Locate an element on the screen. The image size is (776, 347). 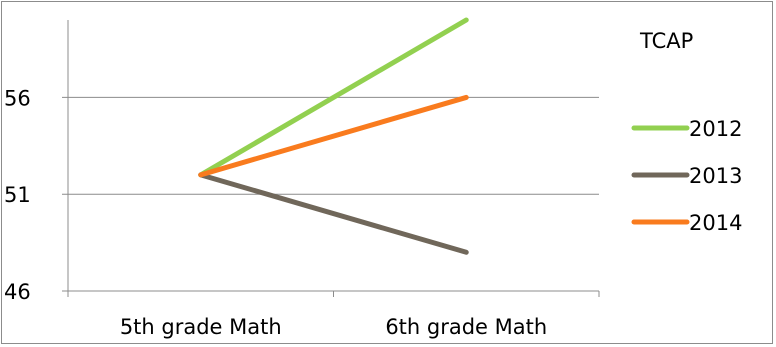
x-tick-label: 6th grade Math is located at coordinates (466, 327).